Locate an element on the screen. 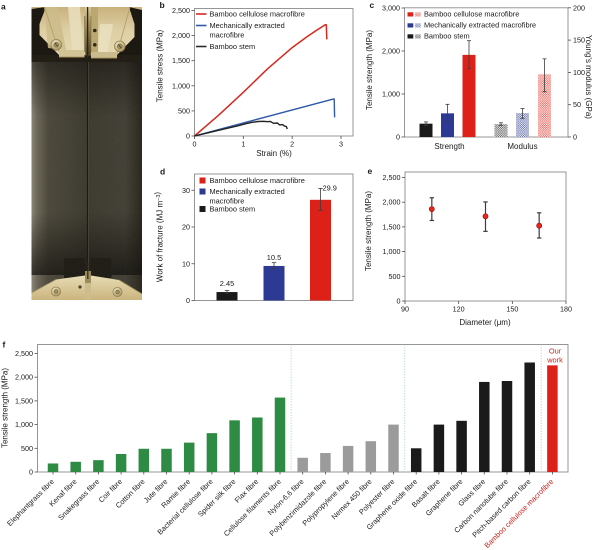  svg-text: 10.5 is located at coordinates (274, 257).